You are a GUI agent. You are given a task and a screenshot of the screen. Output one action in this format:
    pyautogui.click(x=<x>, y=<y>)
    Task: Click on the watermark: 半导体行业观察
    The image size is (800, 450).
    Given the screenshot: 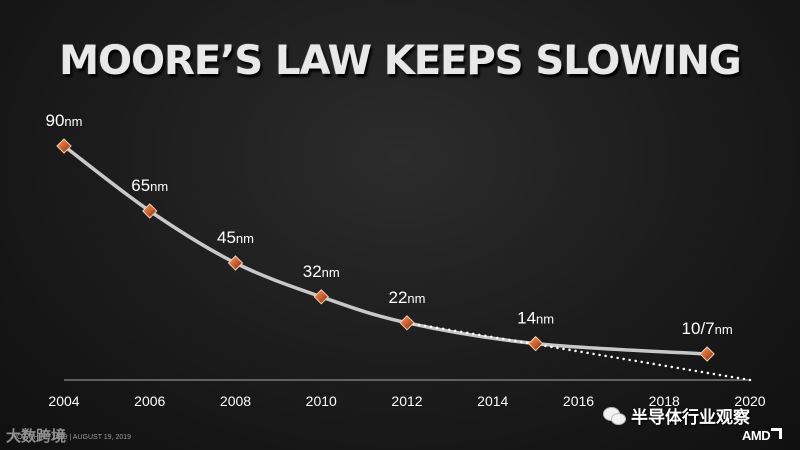 What is the action you would take?
    pyautogui.click(x=676, y=415)
    